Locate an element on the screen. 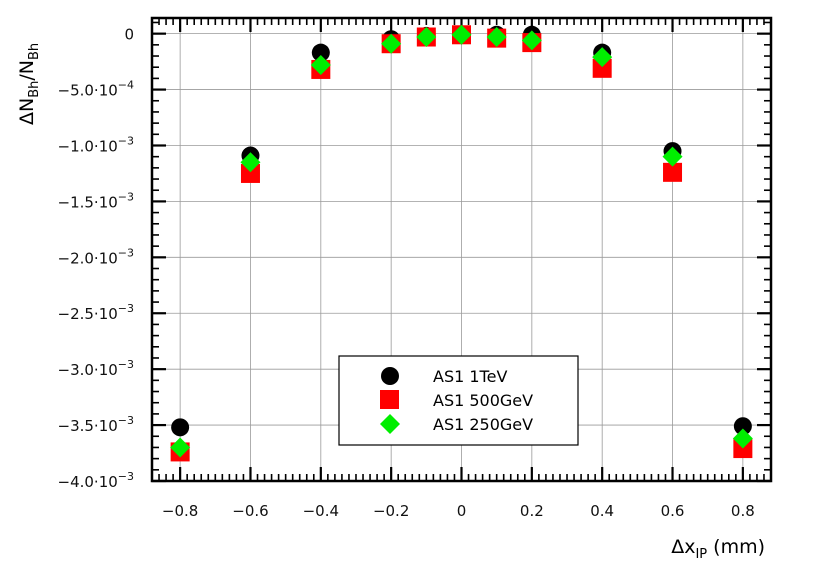 The height and width of the screenshot is (571, 822). legend-label-250gev: AS1 250GeV is located at coordinates (483, 424).